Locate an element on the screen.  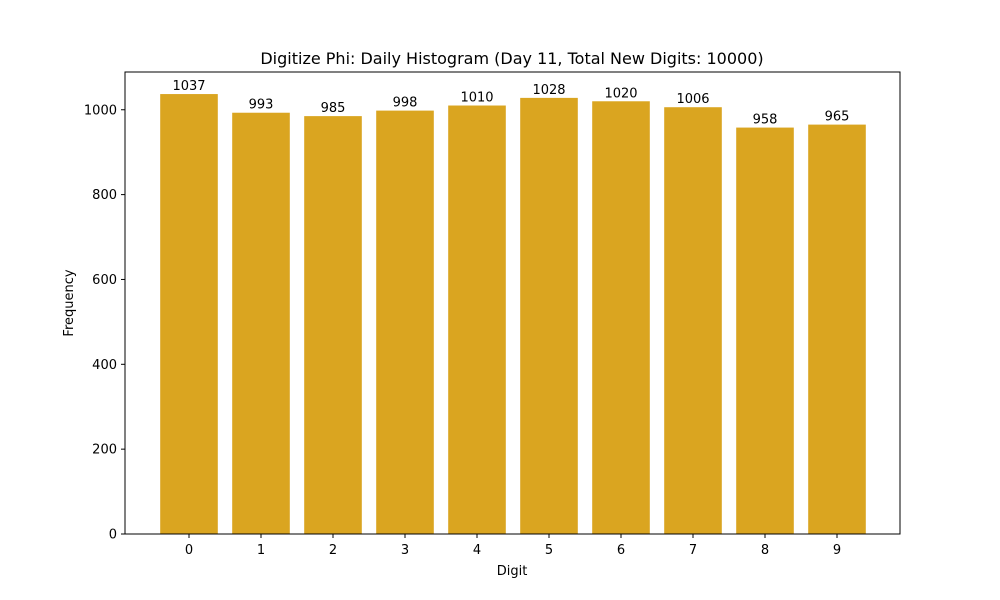
y-tick-label: 200 is located at coordinates (104, 450).